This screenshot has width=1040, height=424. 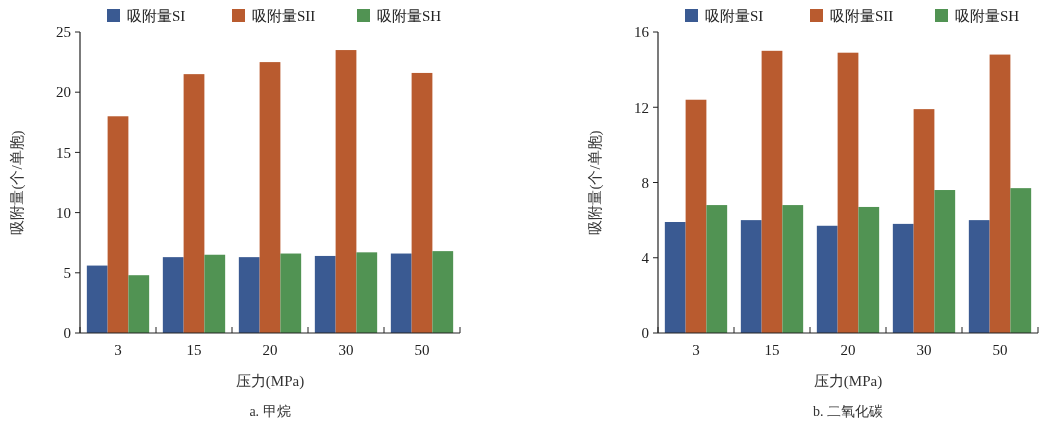 I want to click on y-tick-label: 8, so click(x=645, y=182).